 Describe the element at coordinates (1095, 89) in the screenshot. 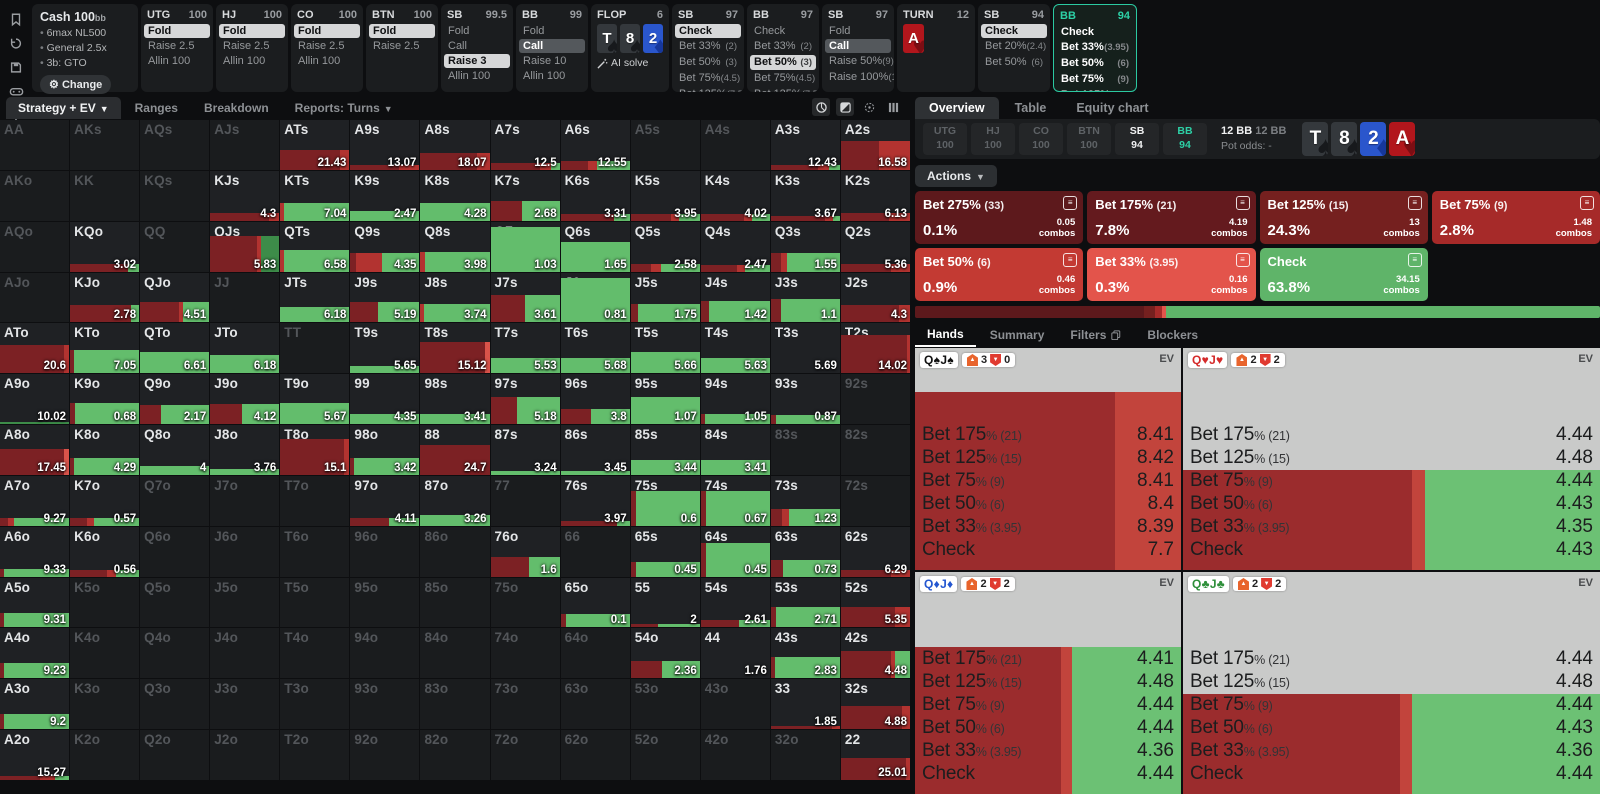

I see `strip-action-row: Bet 125%(15)` at that location.